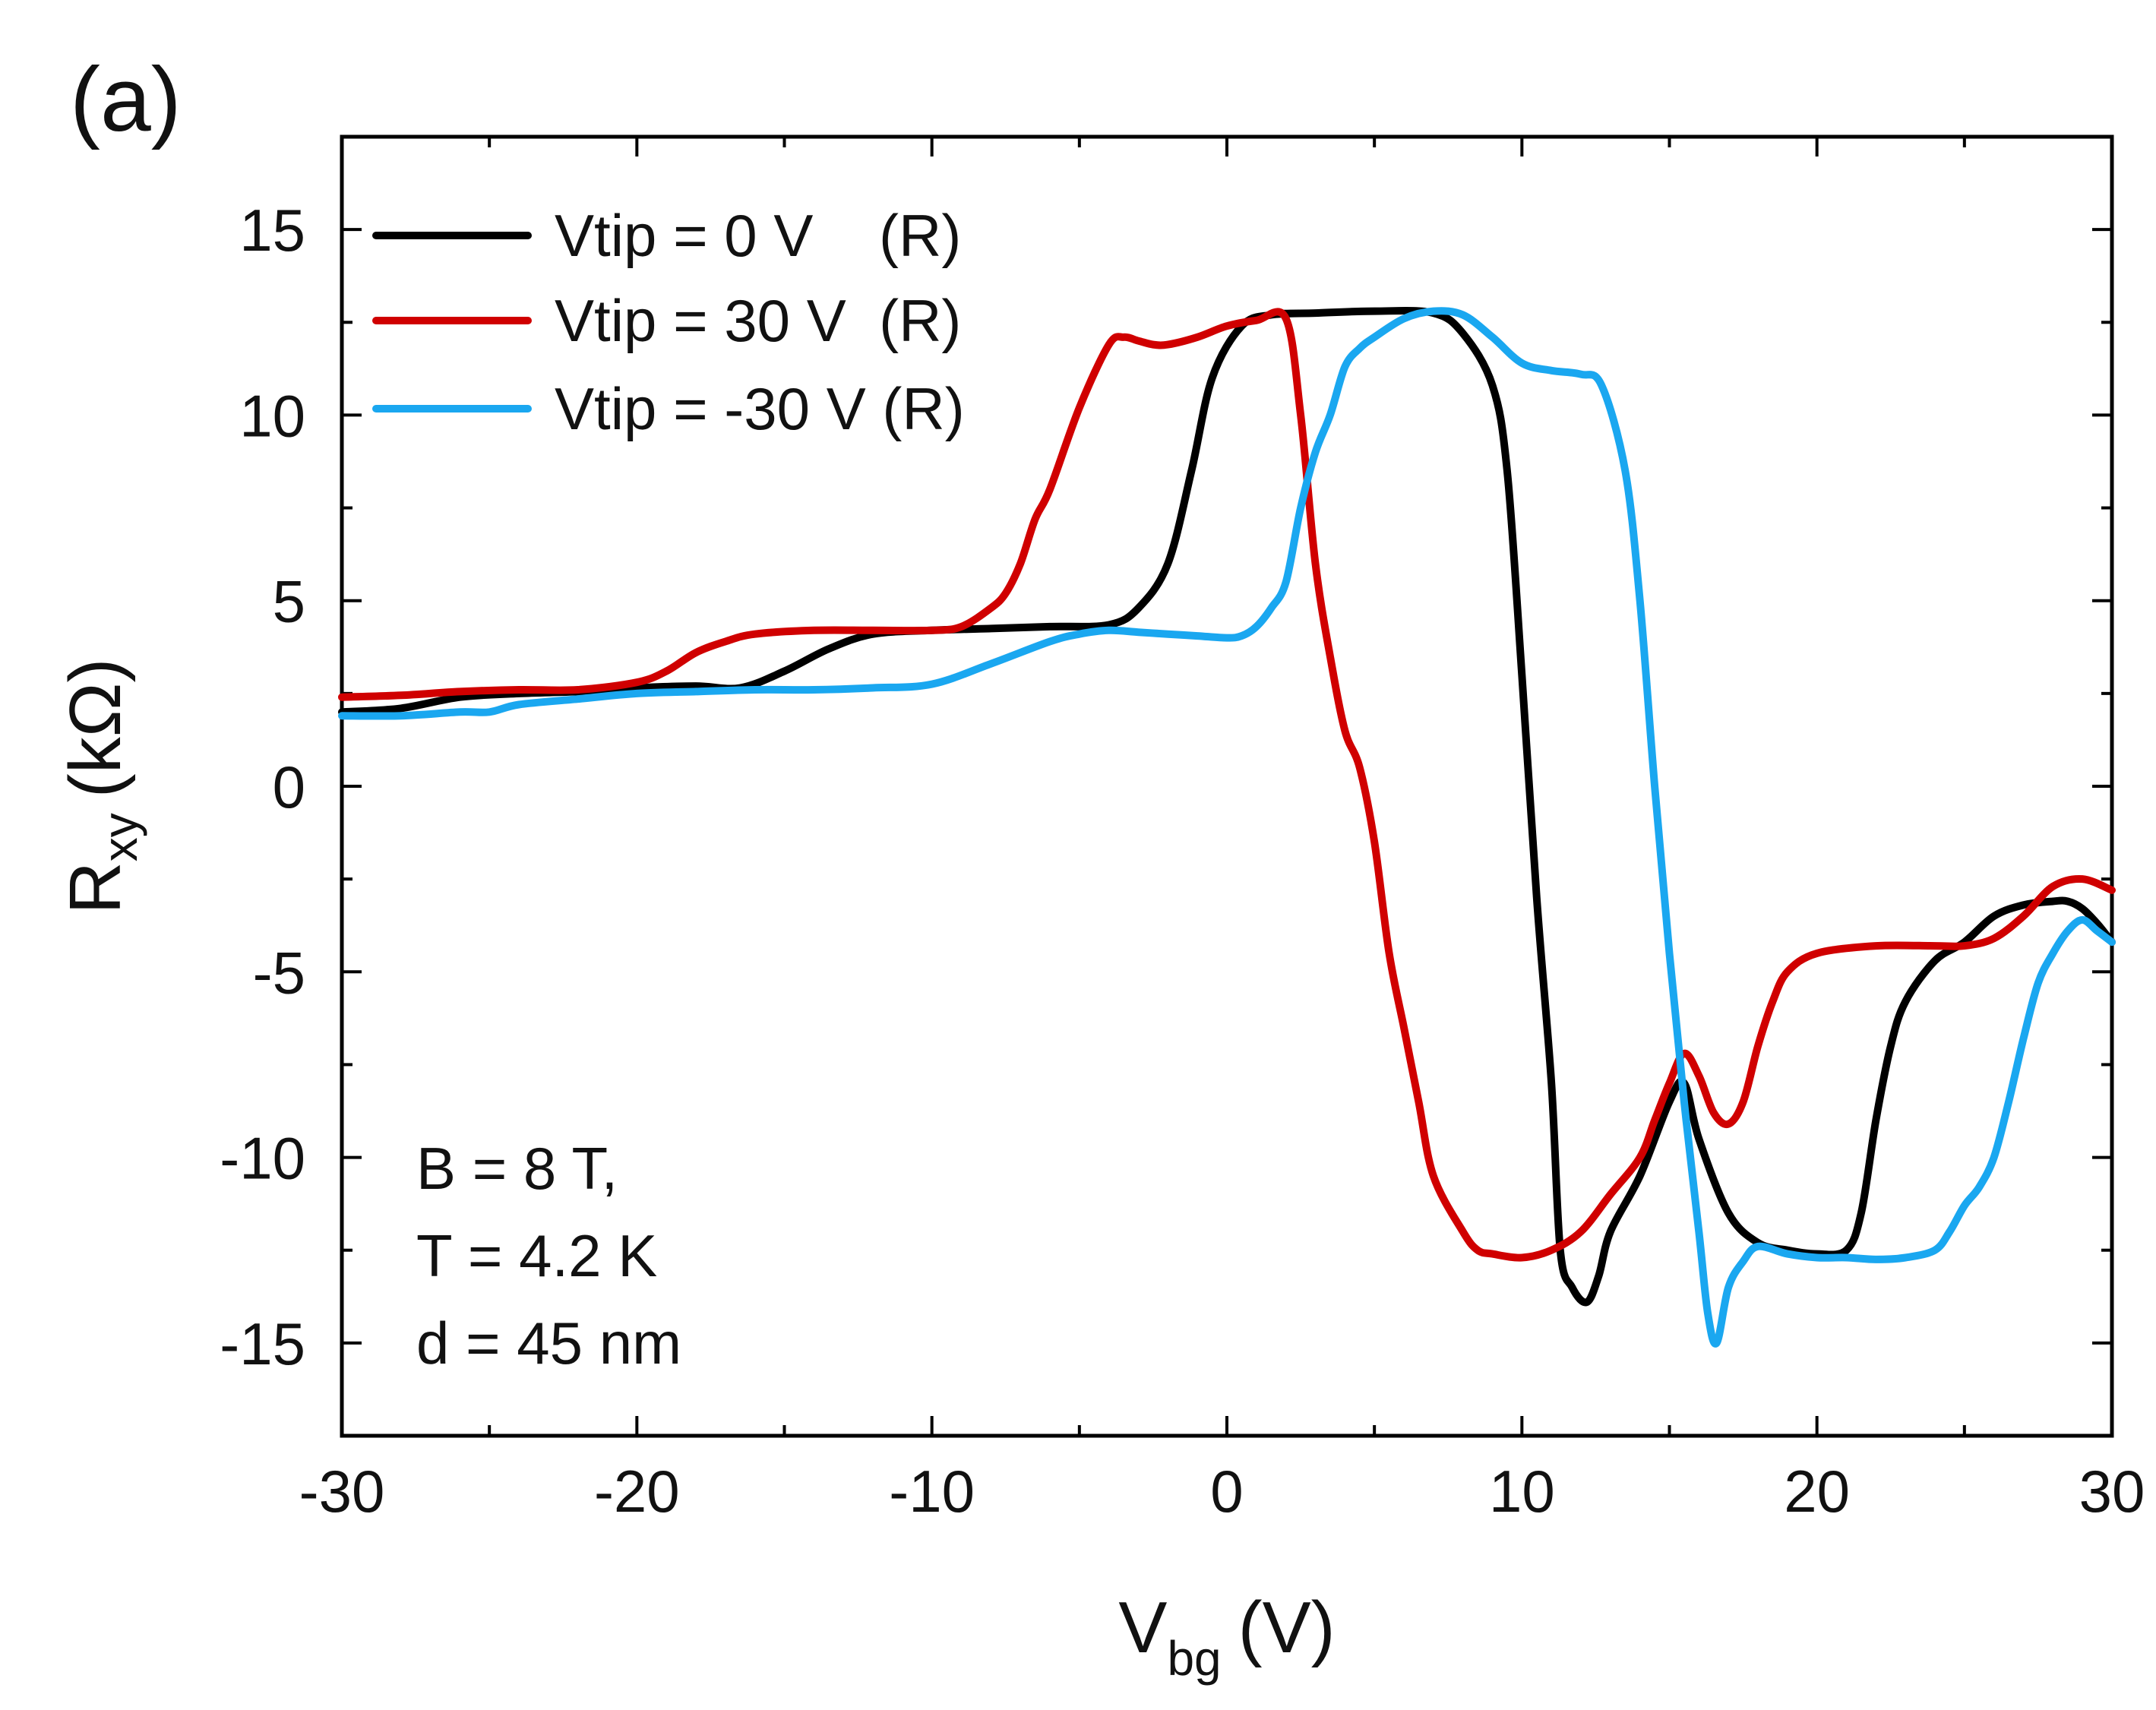  I want to click on legend-label-vtip-minus-30: Vtip = -30 V (R), so click(760, 409).